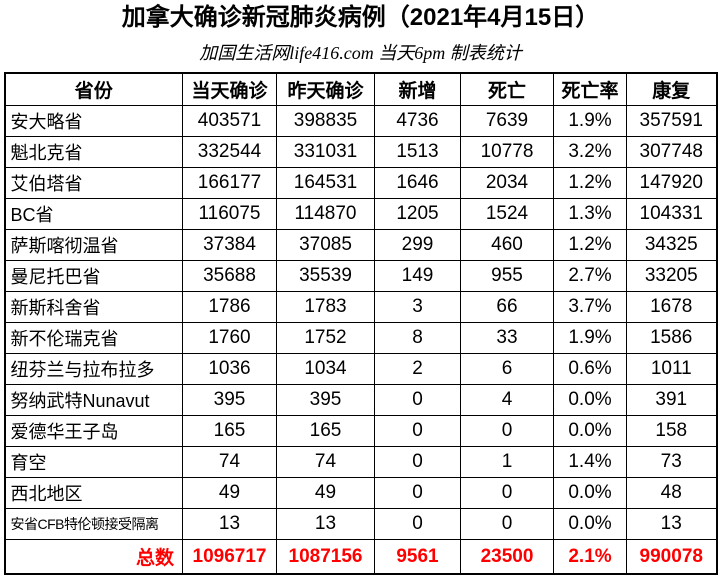  Describe the element at coordinates (507, 400) in the screenshot. I see `deaths-cell: 4` at that location.